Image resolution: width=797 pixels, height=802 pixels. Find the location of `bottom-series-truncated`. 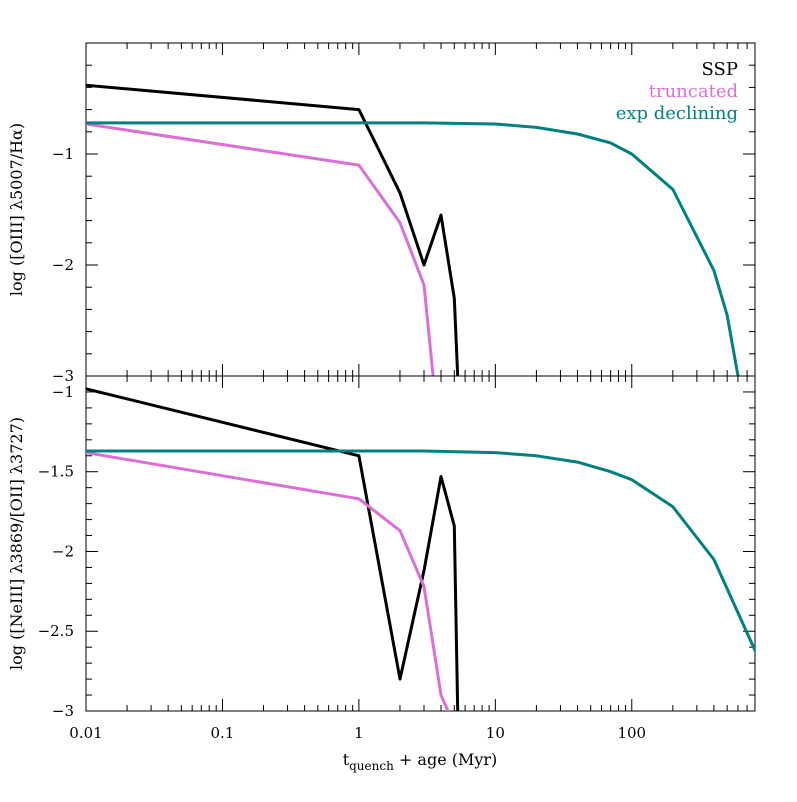

bottom-series-truncated is located at coordinates (268, 581).